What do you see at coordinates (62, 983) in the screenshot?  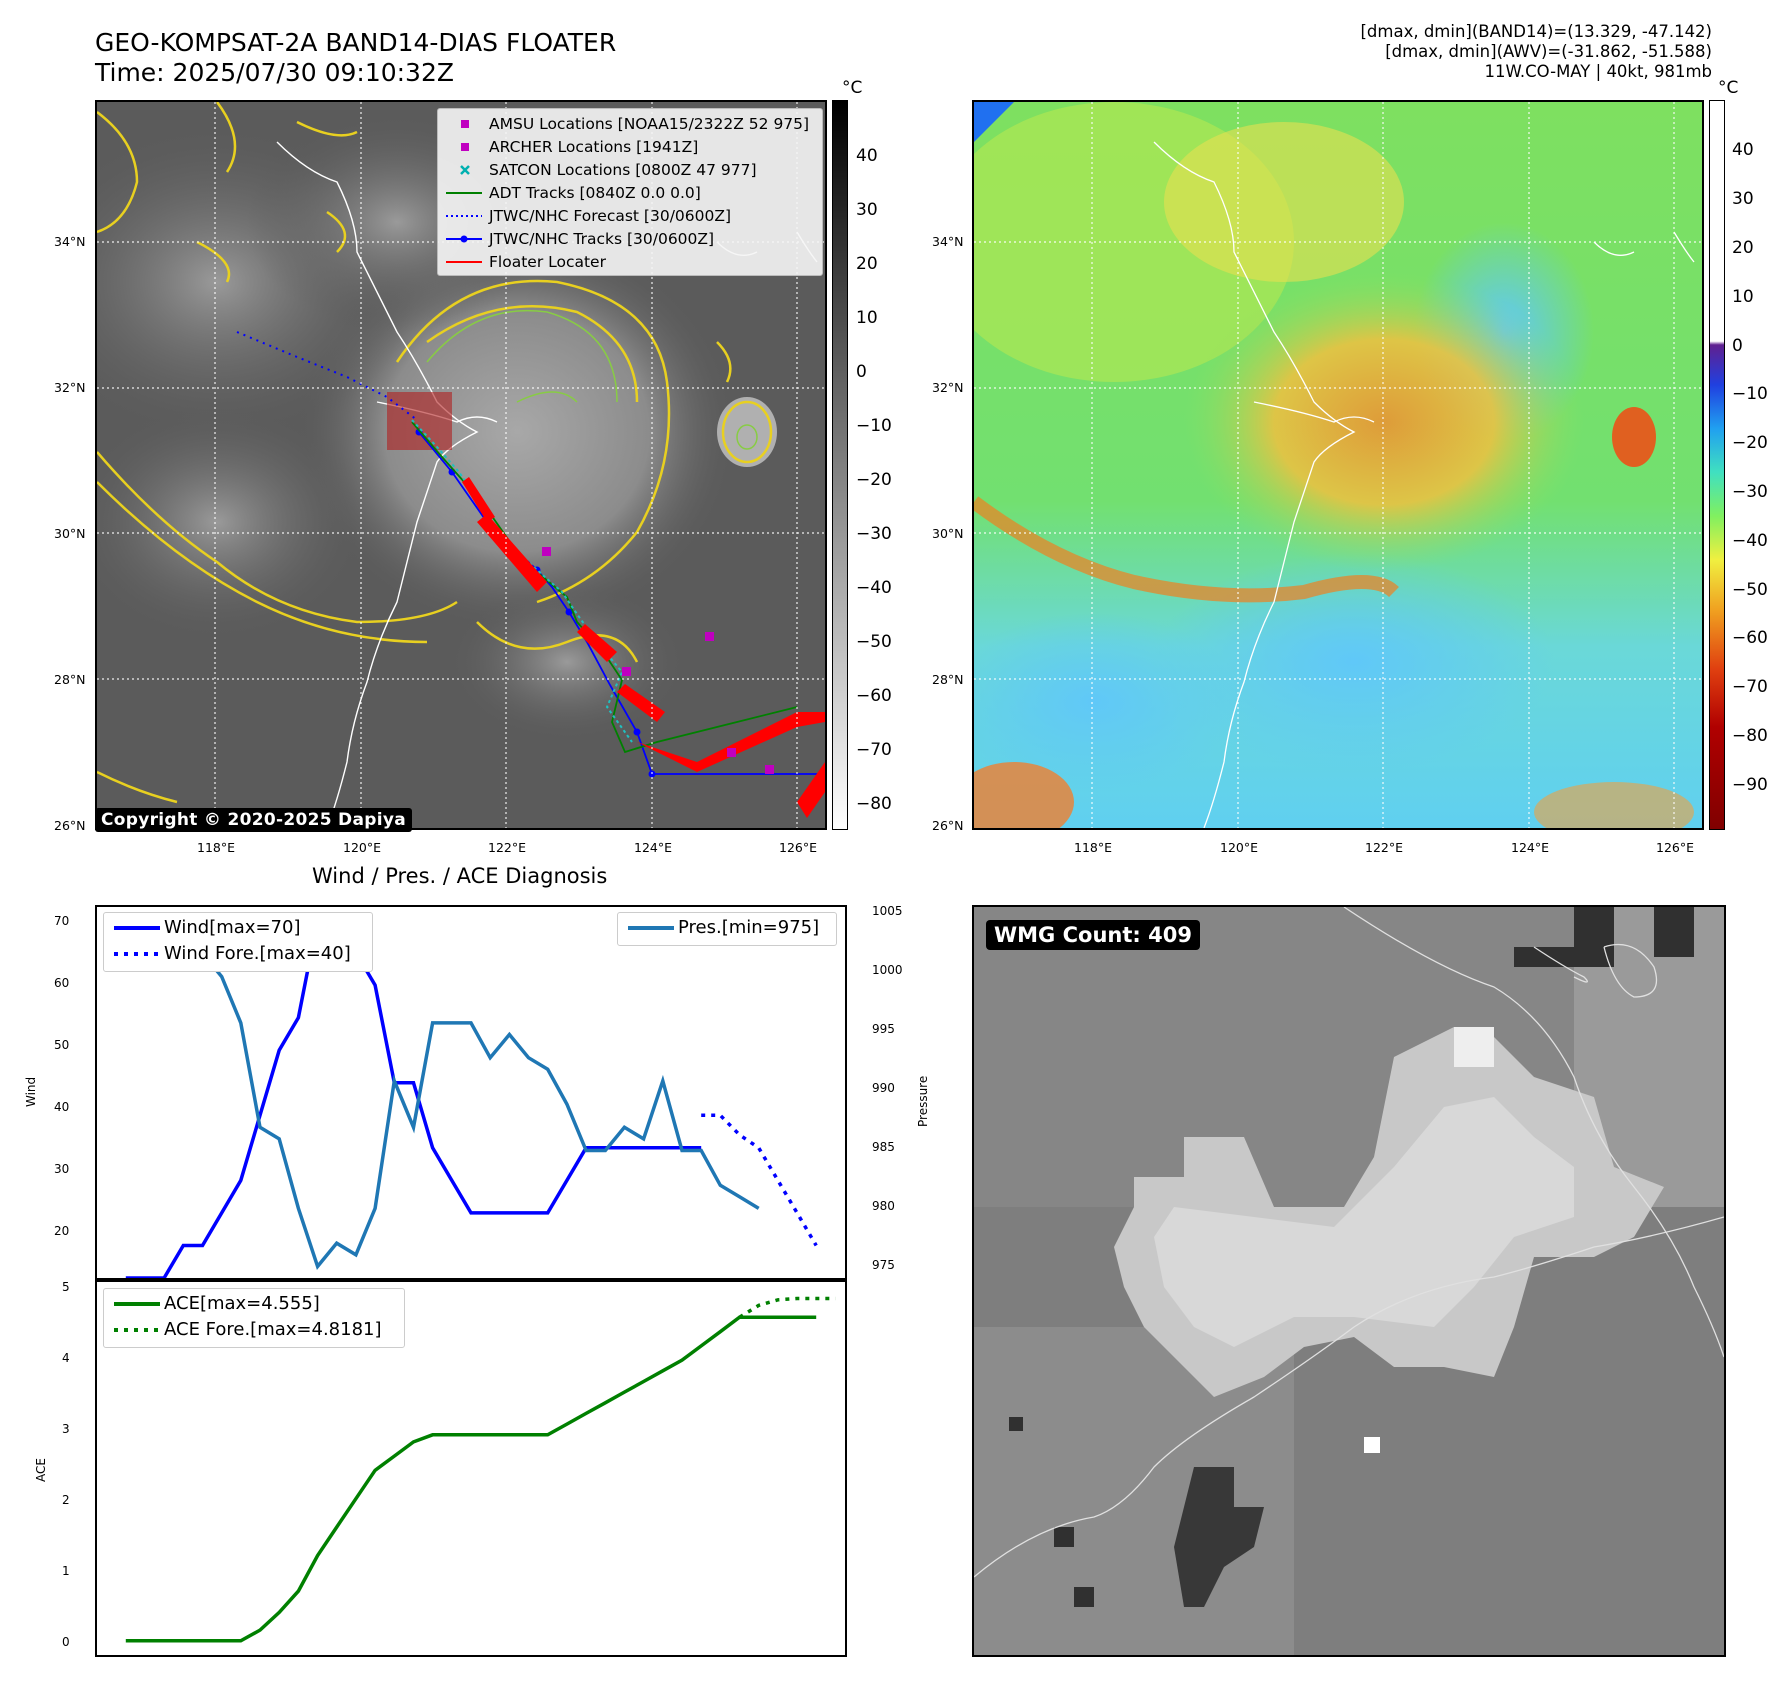 I see `wind-tick: 60` at bounding box center [62, 983].